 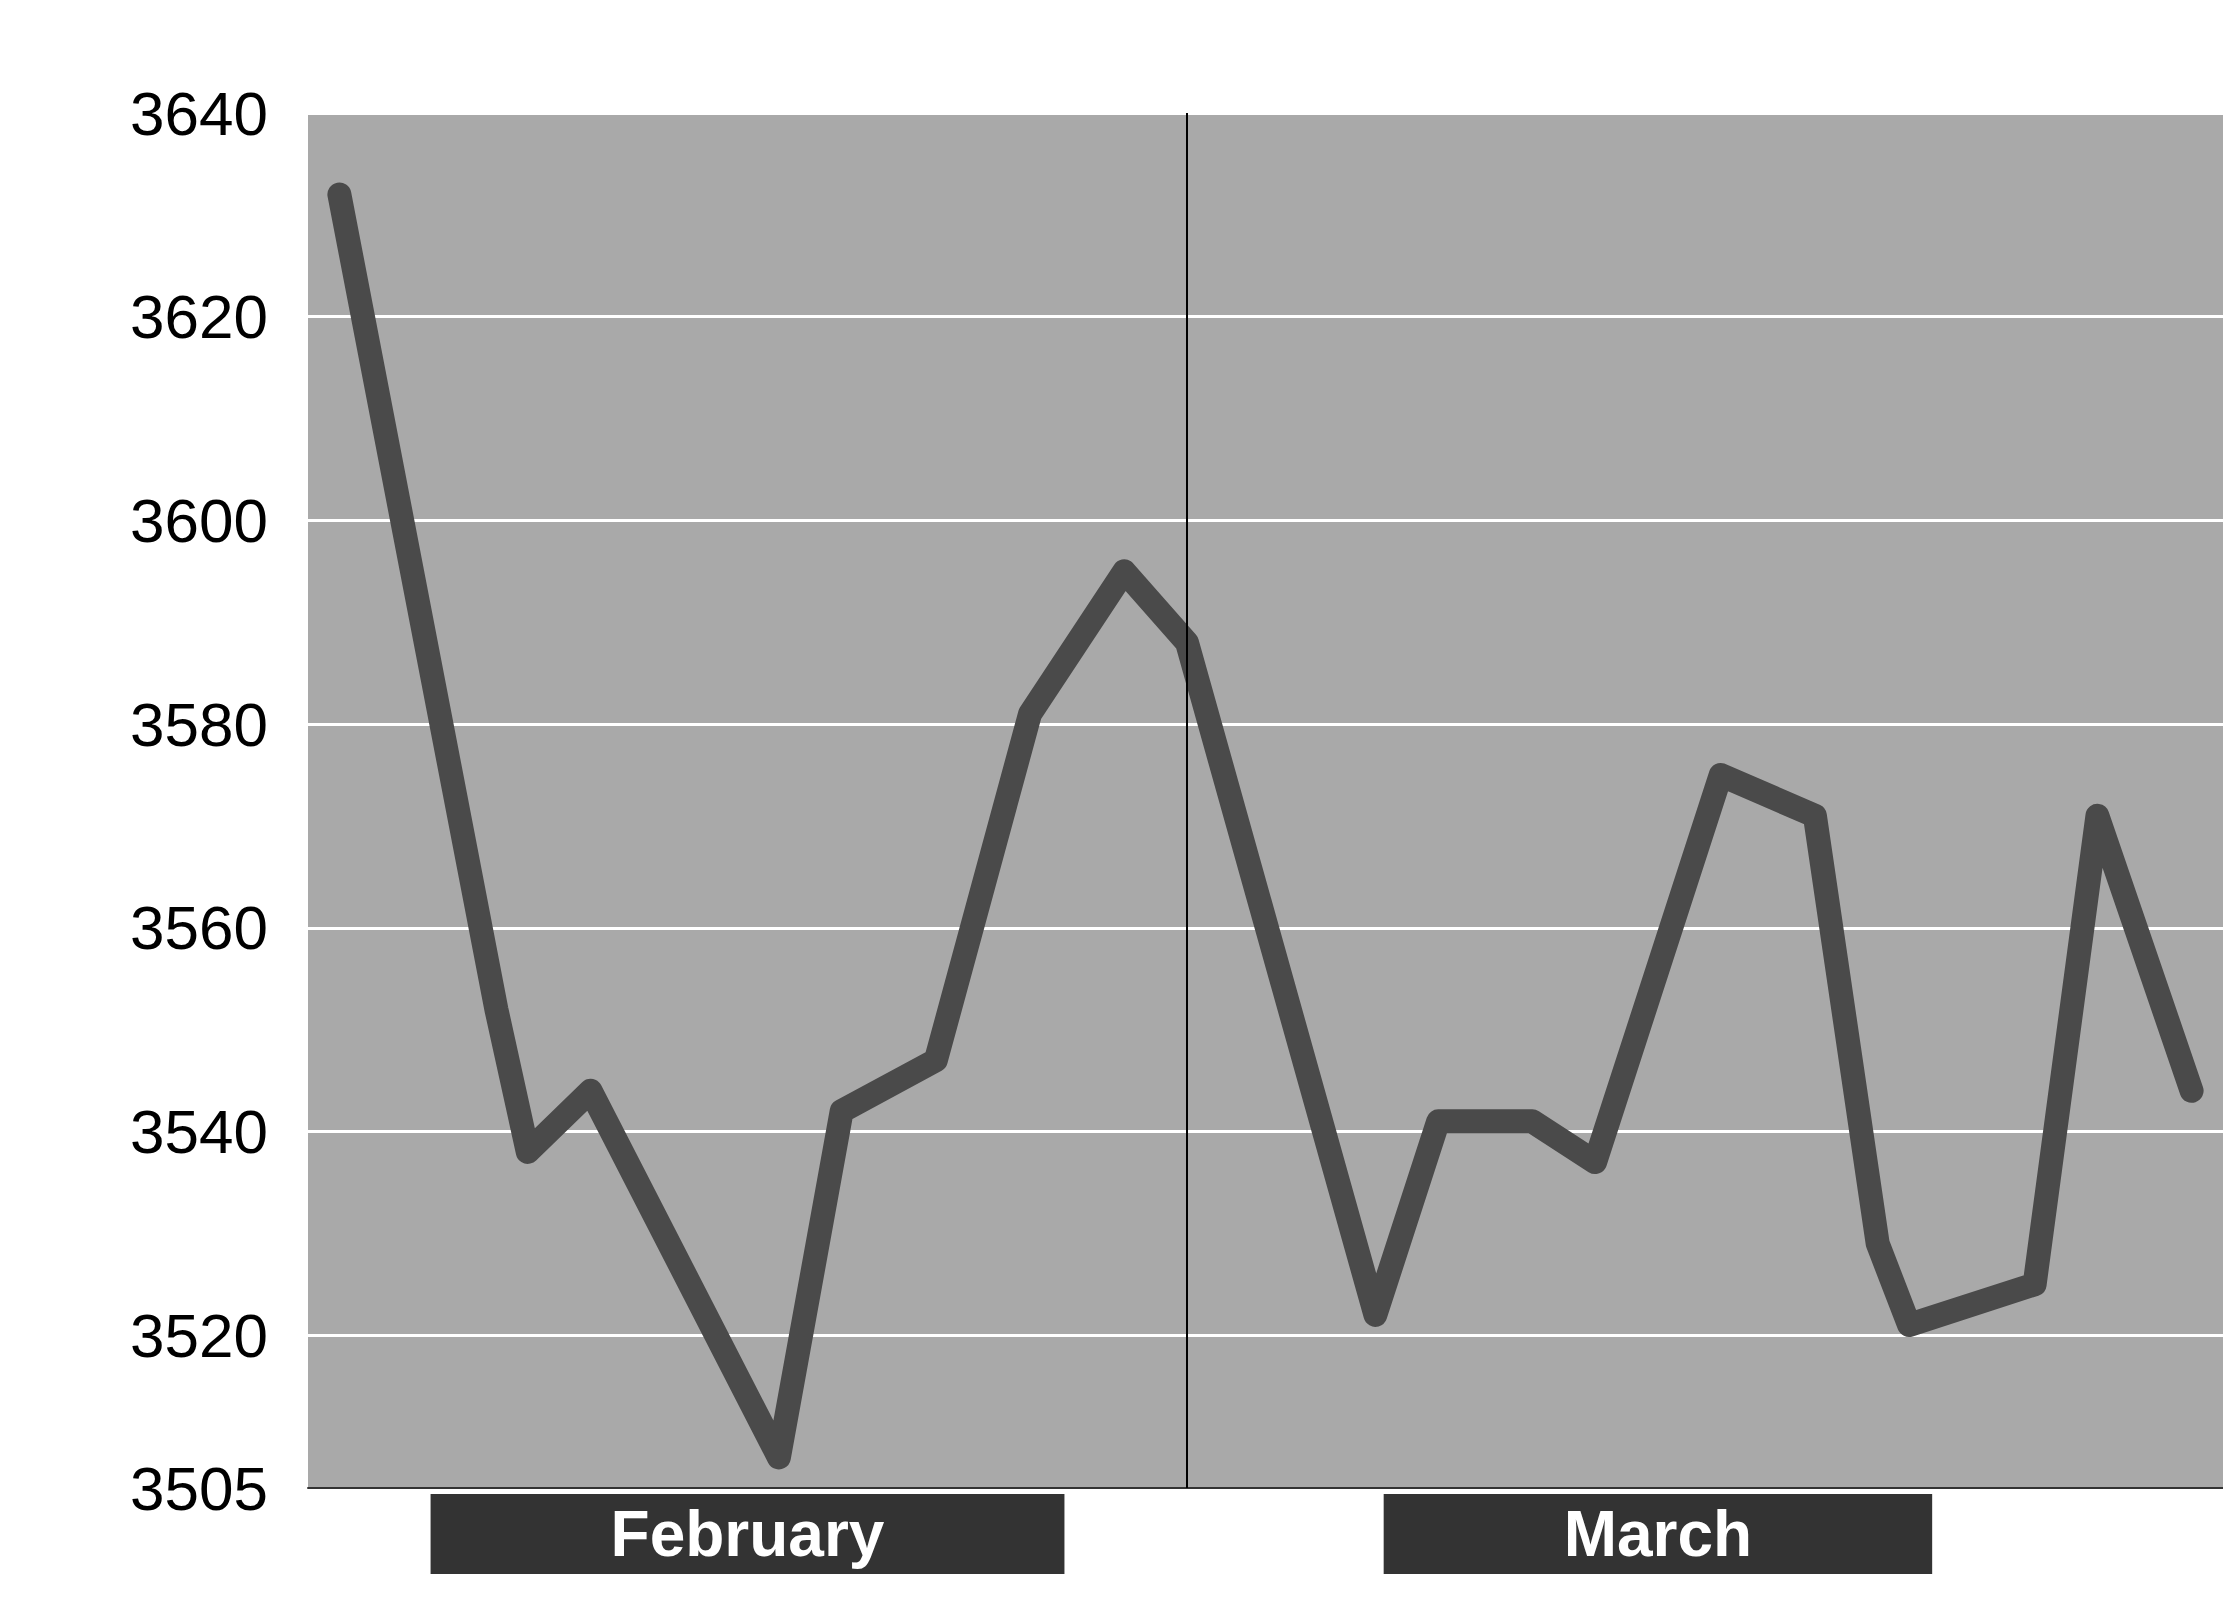 What do you see at coordinates (199, 1132) in the screenshot?
I see `y-tick-label: 3540` at bounding box center [199, 1132].